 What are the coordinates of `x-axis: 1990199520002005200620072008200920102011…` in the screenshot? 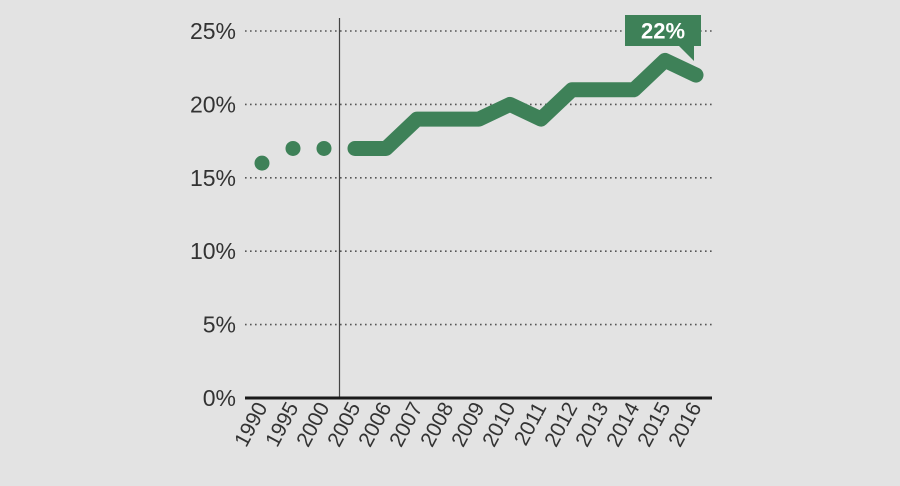 It's located at (468, 424).